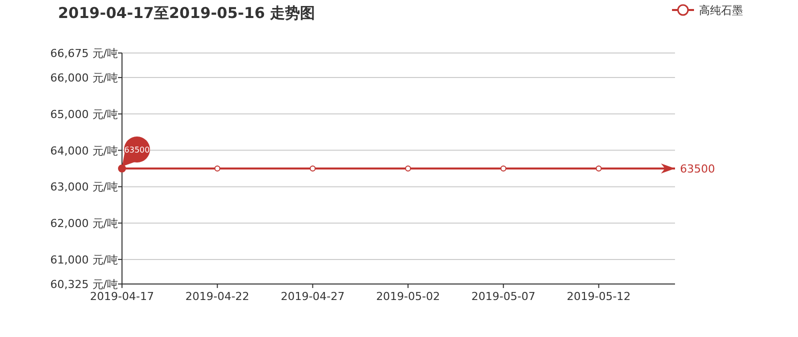  What do you see at coordinates (122, 296) in the screenshot?
I see `x-tick-label: 2019-04-17` at bounding box center [122, 296].